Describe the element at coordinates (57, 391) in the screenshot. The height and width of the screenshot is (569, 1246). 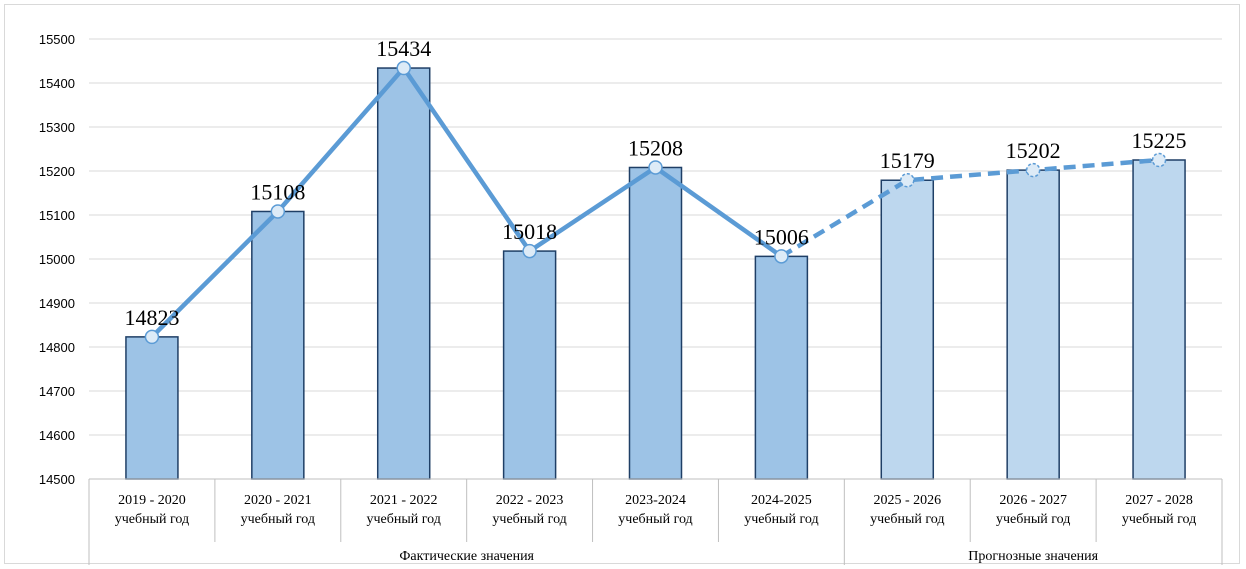
I see `y-tick-label: 14700` at that location.